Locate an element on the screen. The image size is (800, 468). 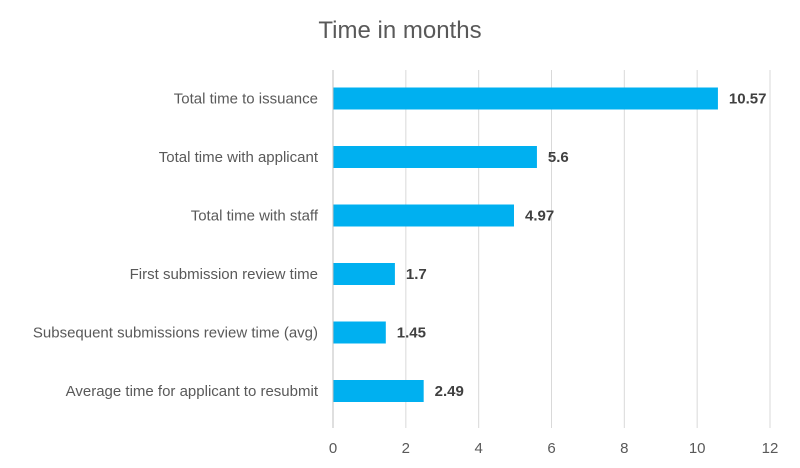
data-label: 4.97 is located at coordinates (539, 216).